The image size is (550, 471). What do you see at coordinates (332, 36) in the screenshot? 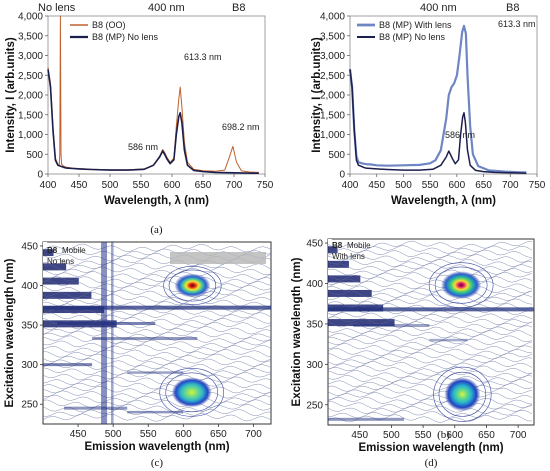
I see `y-tick-label: 3,500` at bounding box center [332, 36].